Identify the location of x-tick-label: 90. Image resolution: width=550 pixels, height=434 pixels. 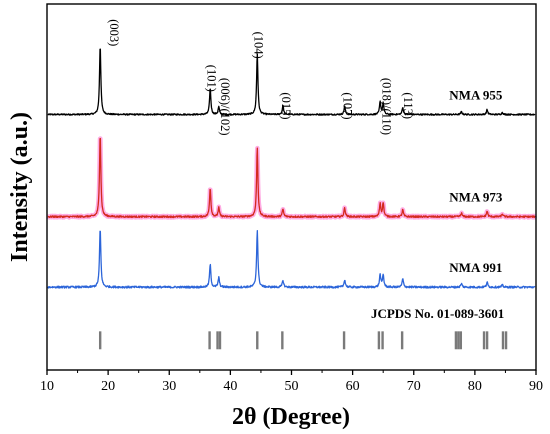
(536, 386).